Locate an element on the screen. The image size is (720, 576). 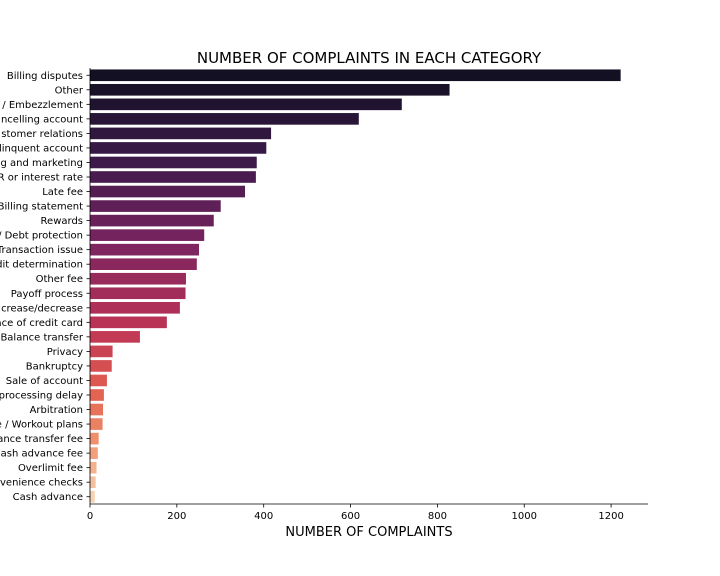
y-tick-label: Payoff process is located at coordinates (47, 294).